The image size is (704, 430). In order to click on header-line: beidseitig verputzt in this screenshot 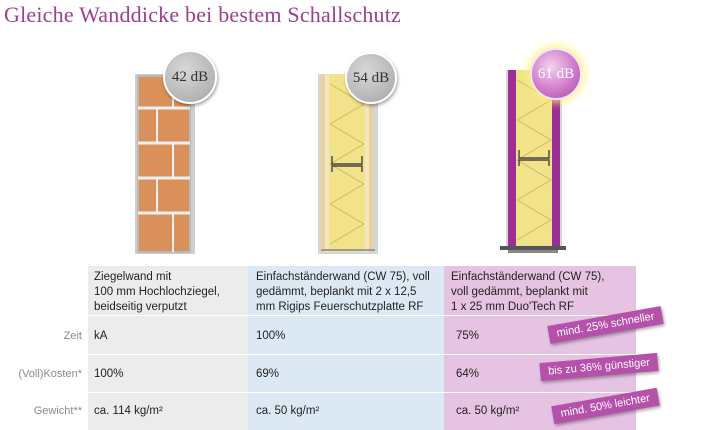, I will do `click(140, 307)`.